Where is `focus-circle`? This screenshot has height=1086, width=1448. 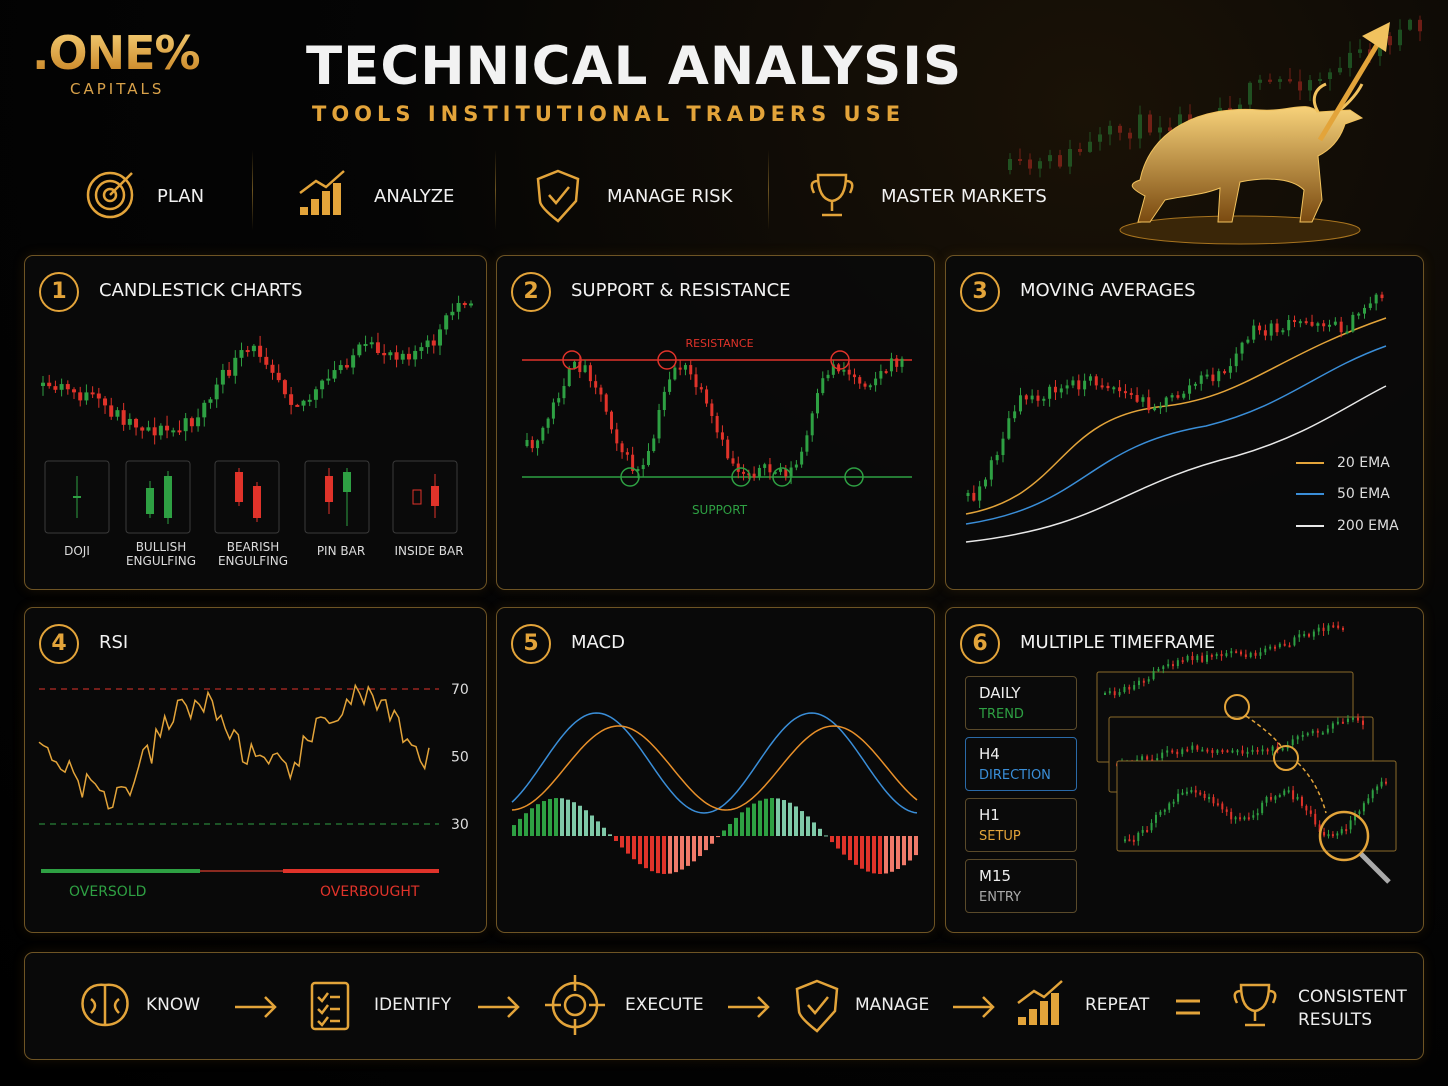 focus-circle is located at coordinates (1286, 758).